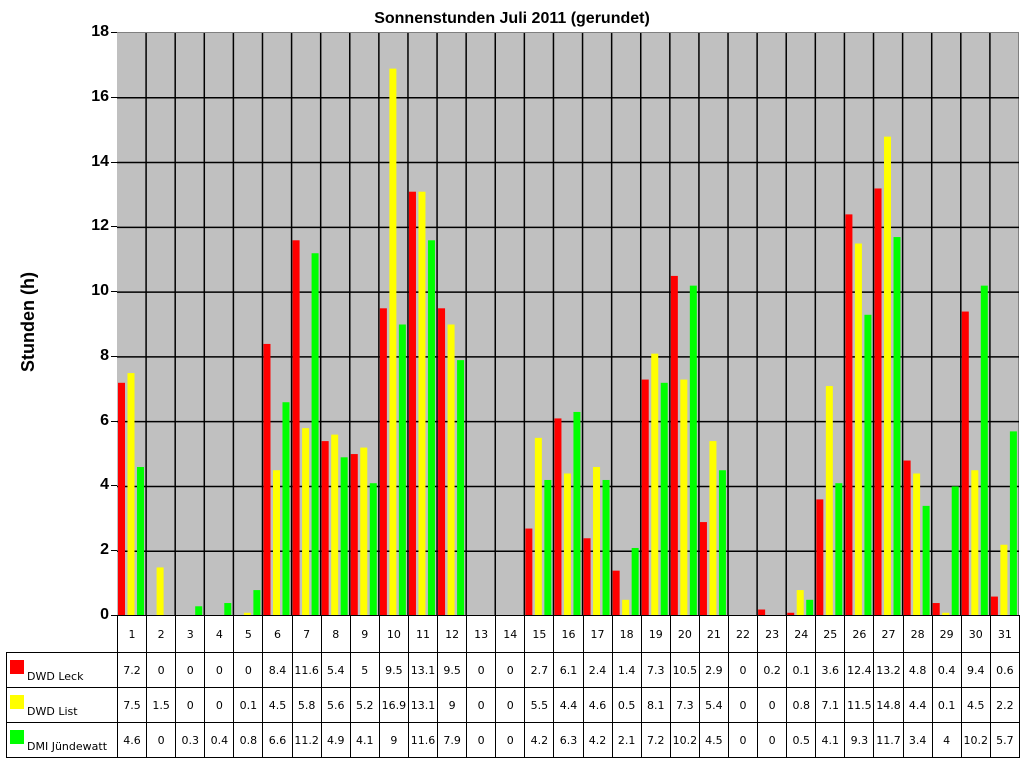  I want to click on table-cell: 12.4, so click(859, 670).